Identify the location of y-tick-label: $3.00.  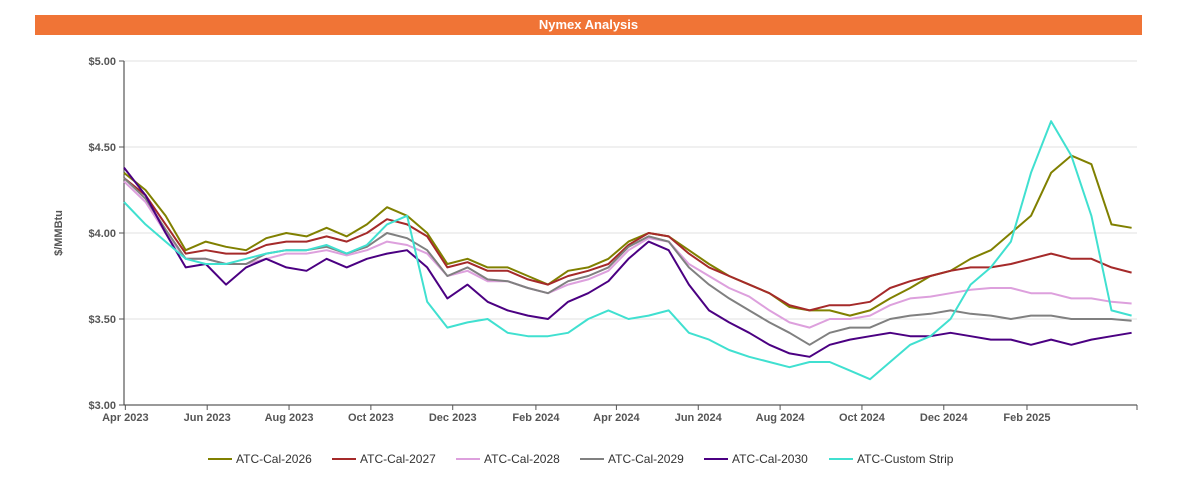
(102, 406).